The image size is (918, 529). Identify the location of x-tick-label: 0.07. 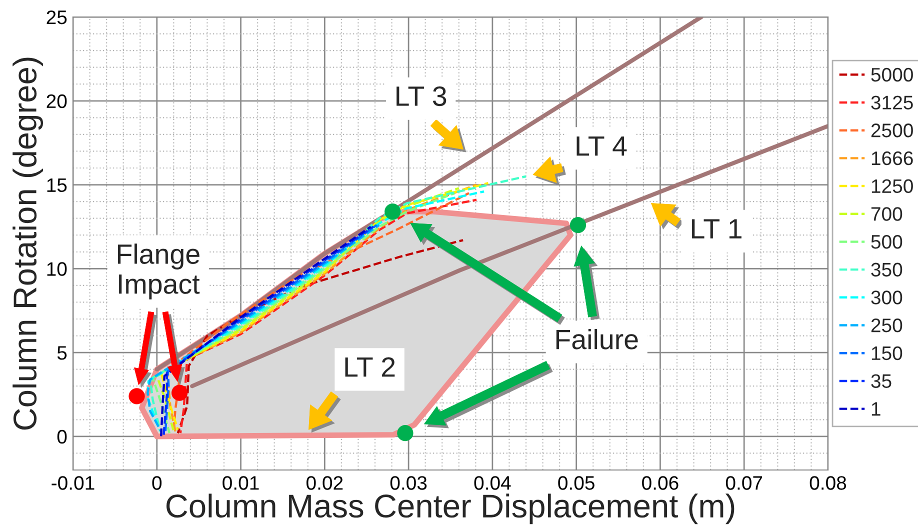
(744, 483).